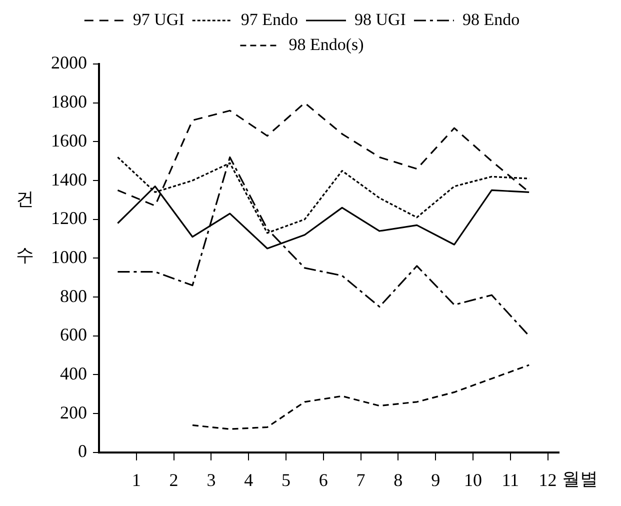  What do you see at coordinates (73, 412) in the screenshot?
I see `y-tick-label: 200` at bounding box center [73, 412].